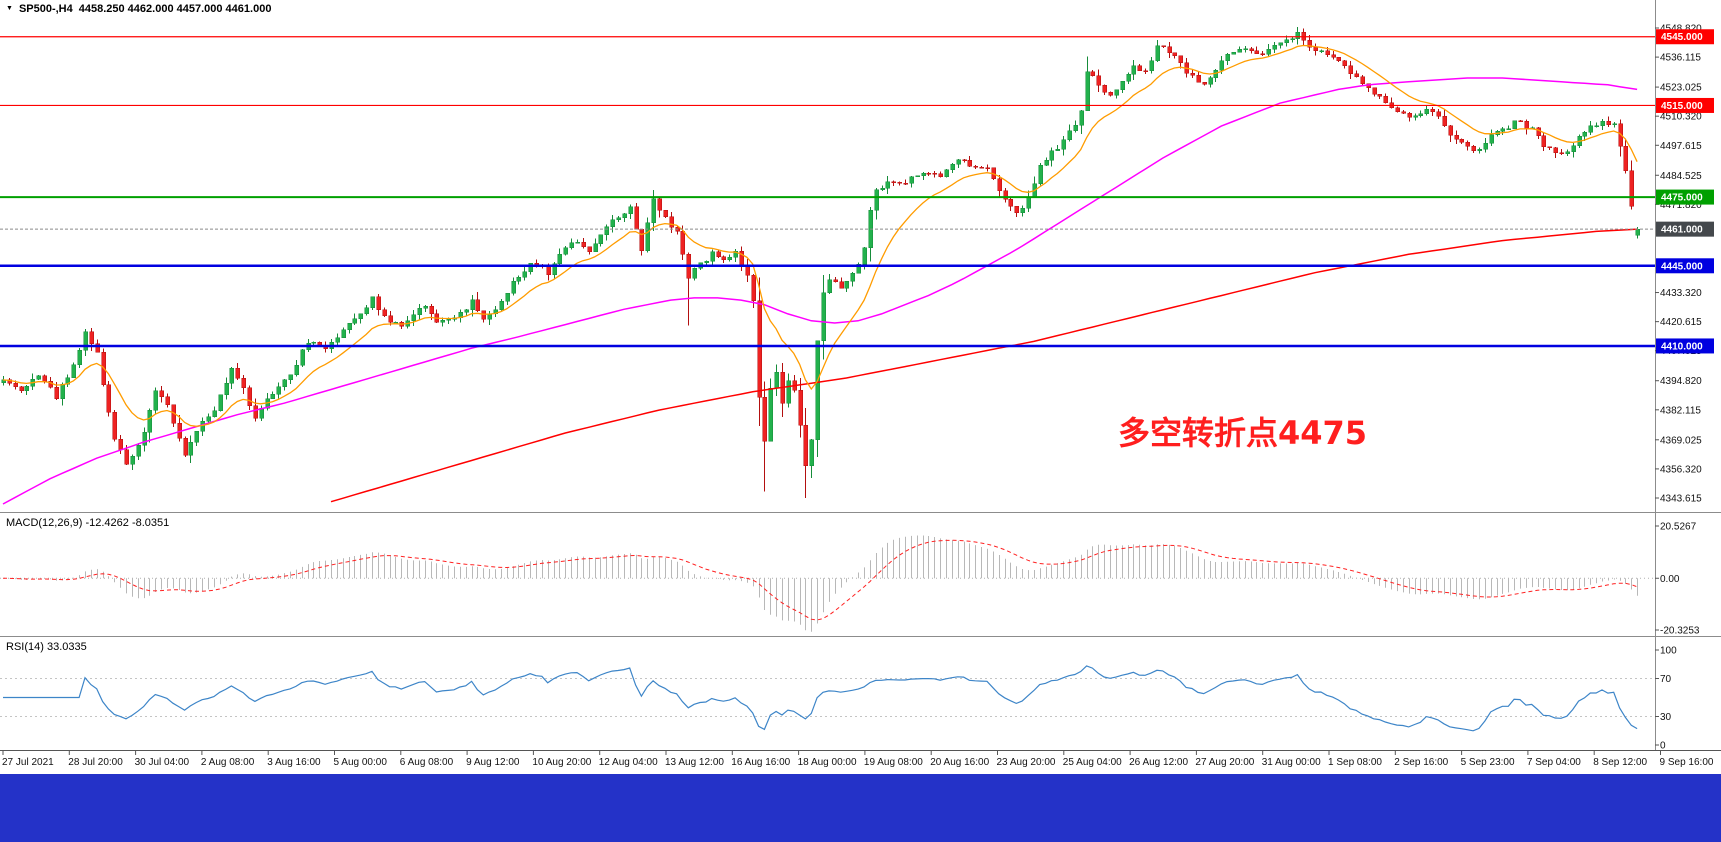 The height and width of the screenshot is (842, 1721). Describe the element at coordinates (827, 762) in the screenshot. I see `svg-text: 18 Aug 00:00` at that location.